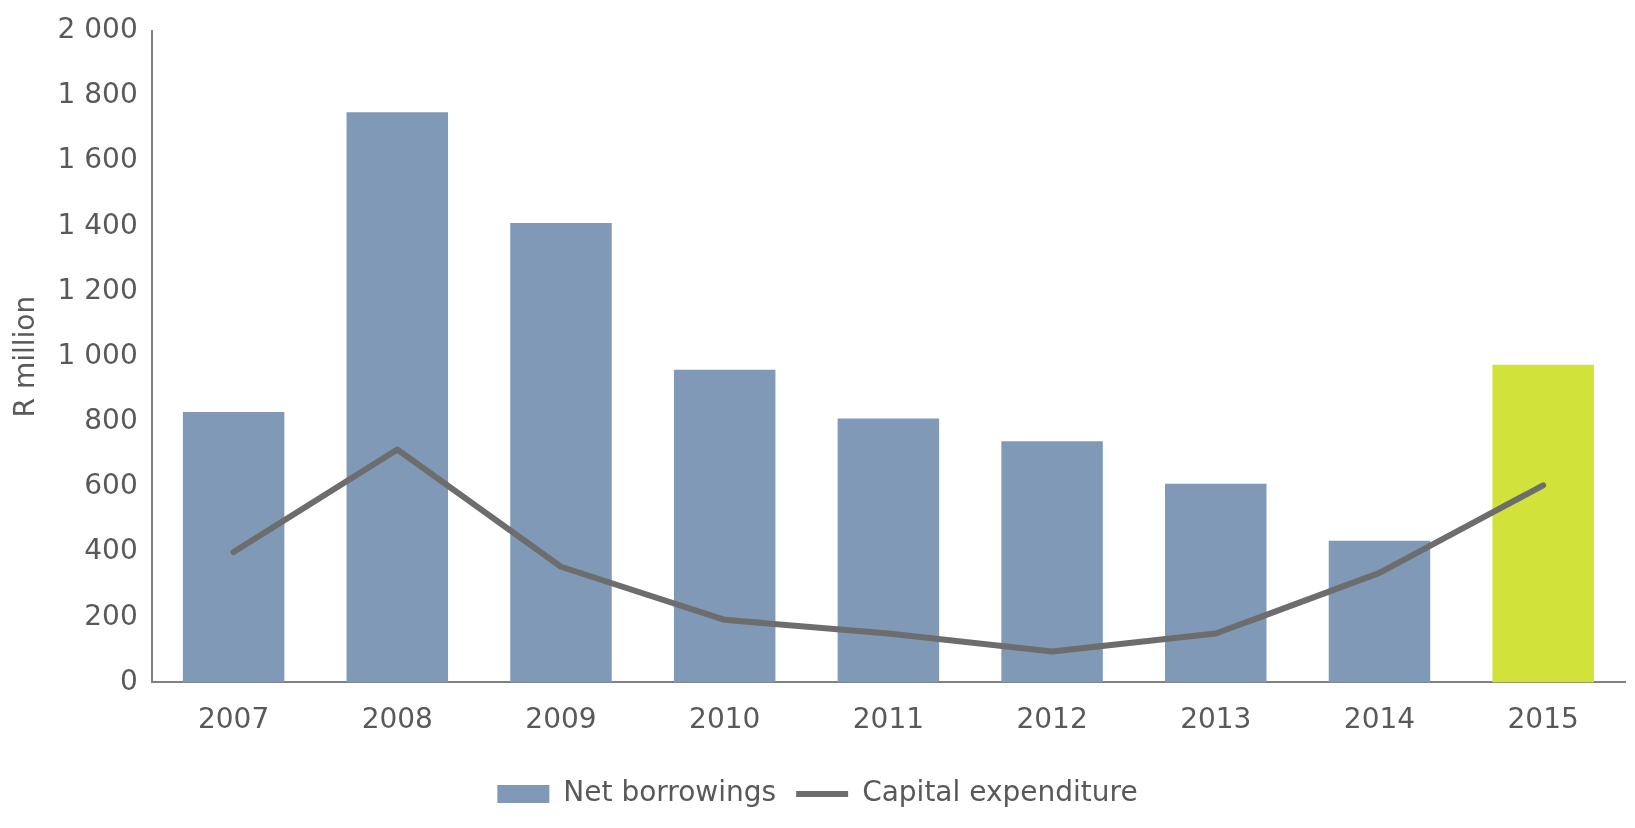 The width and height of the screenshot is (1635, 828). Describe the element at coordinates (725, 719) in the screenshot. I see `x-tick-label: 2010` at that location.